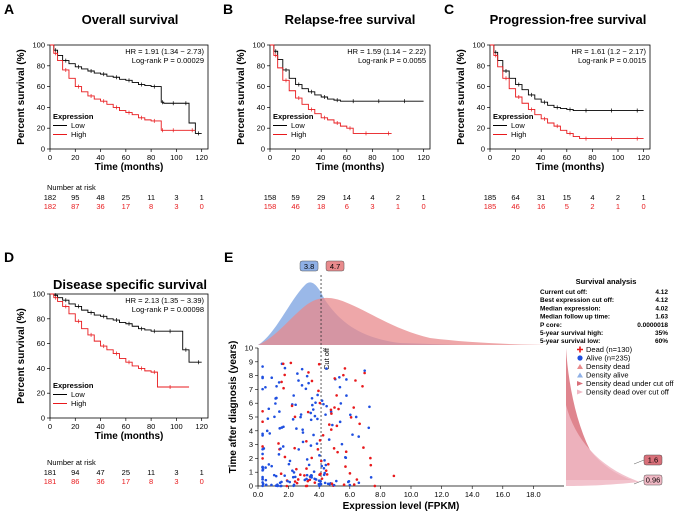 Image resolution: width=679 pixels, height=515 pixels. I want to click on risk-low-value: 48, so click(100, 197).